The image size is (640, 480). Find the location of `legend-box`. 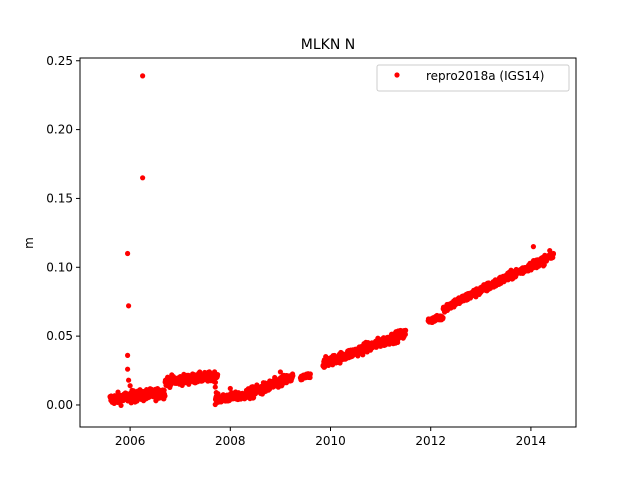

legend-box is located at coordinates (473, 78).